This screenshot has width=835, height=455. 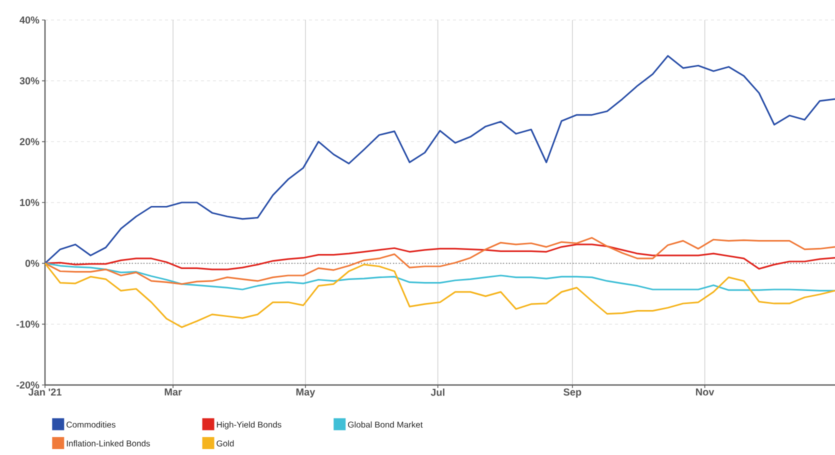 I want to click on x-tick-label: Jul, so click(x=437, y=392).